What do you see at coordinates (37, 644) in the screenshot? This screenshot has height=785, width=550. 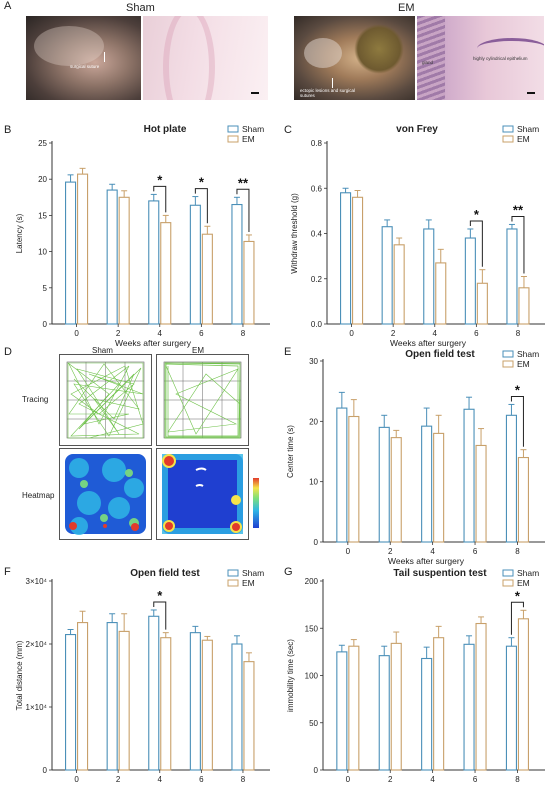 I see `y-tick-label: 2×10⁴` at bounding box center [37, 644].